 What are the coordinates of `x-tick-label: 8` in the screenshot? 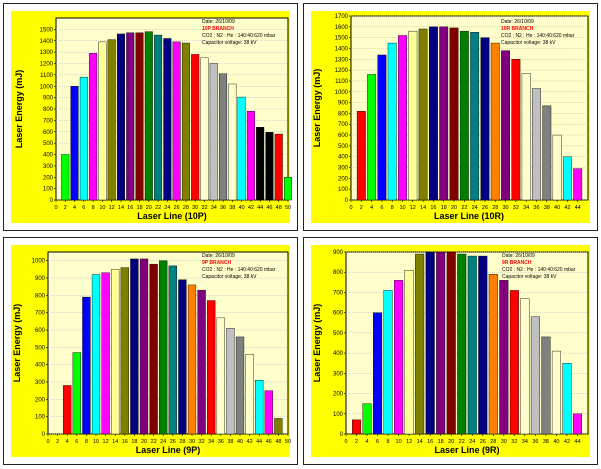 It's located at (392, 208).